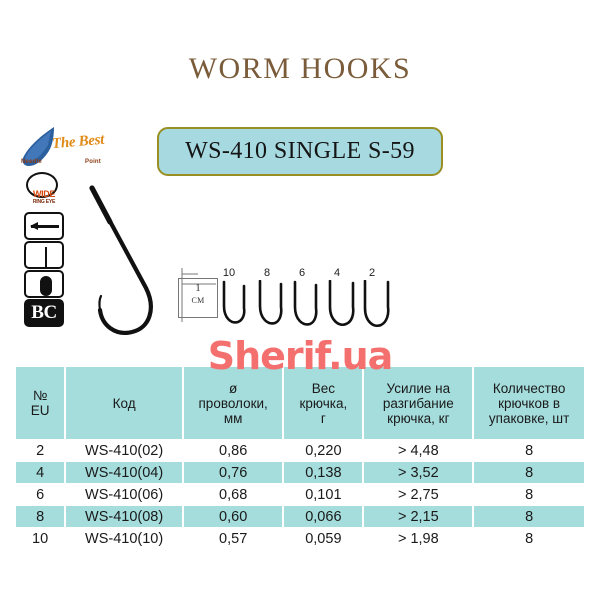 The height and width of the screenshot is (600, 600). What do you see at coordinates (267, 273) in the screenshot?
I see `size-label-8: 8` at bounding box center [267, 273].